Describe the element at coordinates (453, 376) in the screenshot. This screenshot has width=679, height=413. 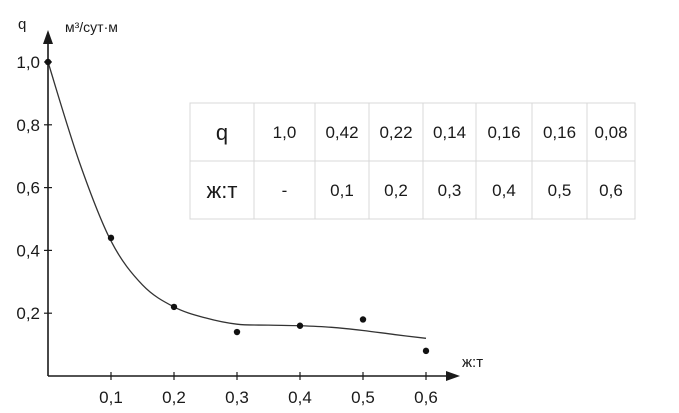
I see `x-axis-arrow-icon` at that location.